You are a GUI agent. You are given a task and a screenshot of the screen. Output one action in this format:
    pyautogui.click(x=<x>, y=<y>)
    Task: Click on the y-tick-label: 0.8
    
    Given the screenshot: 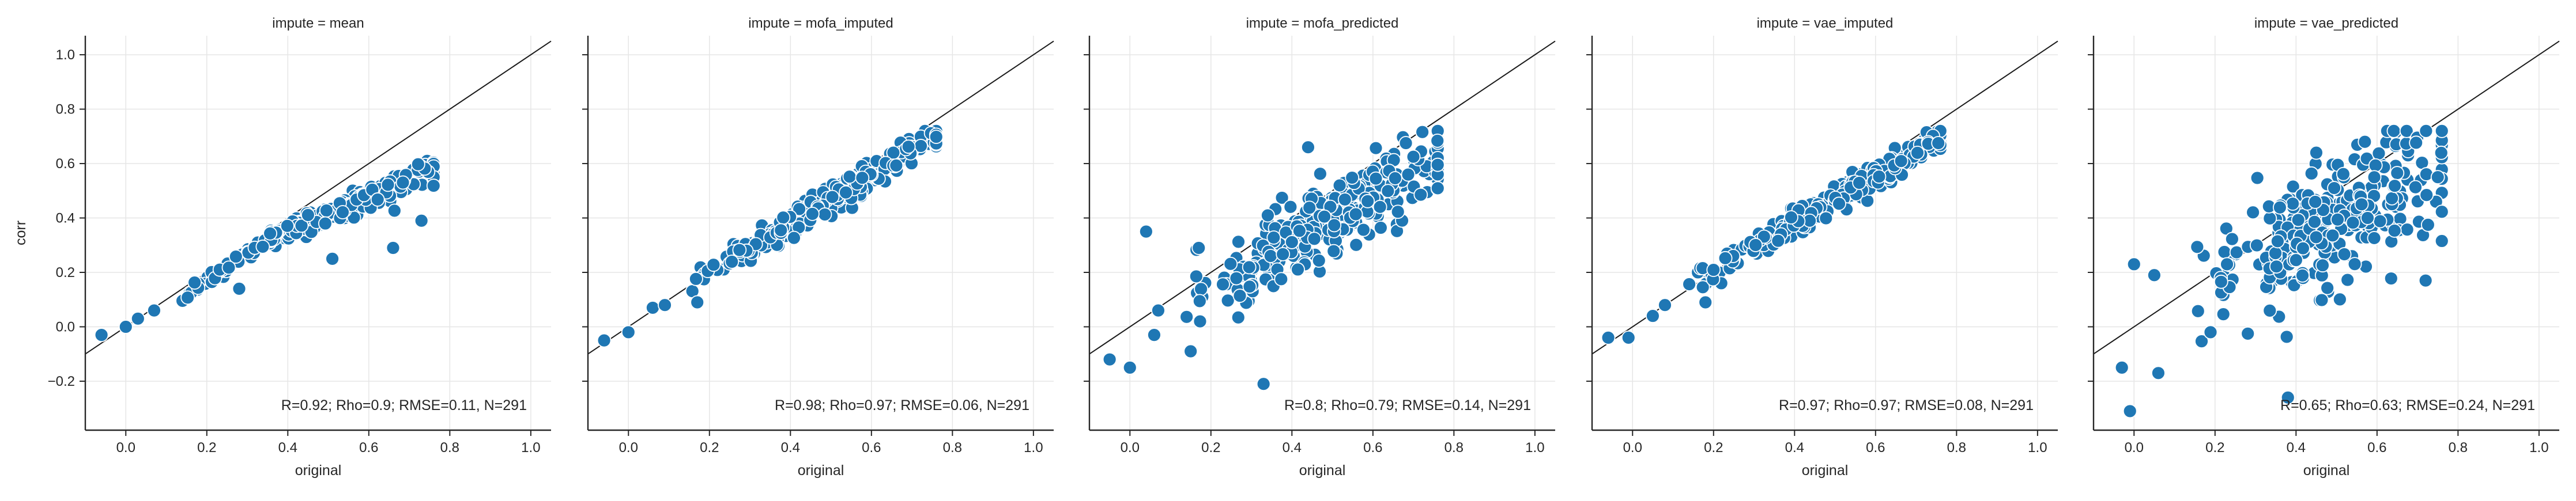 What is the action you would take?
    pyautogui.click(x=65, y=109)
    